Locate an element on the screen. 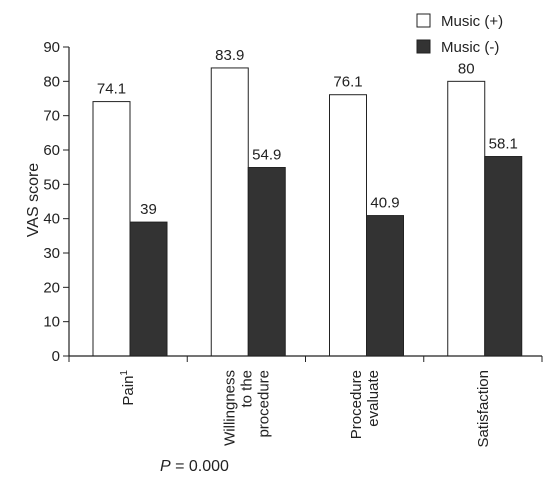 The image size is (551, 486). y-tick-label: 10 is located at coordinates (51, 322).